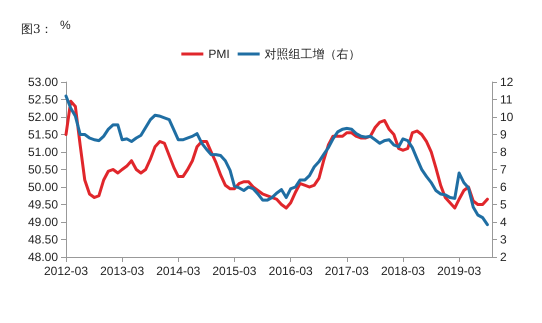  What do you see at coordinates (347, 271) in the screenshot?
I see `x-tick-label: 2017-03` at bounding box center [347, 271].